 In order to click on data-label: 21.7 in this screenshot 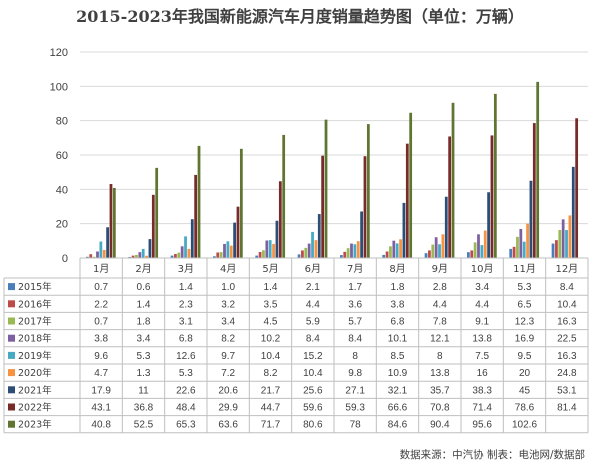, I will do `click(271, 390)`.